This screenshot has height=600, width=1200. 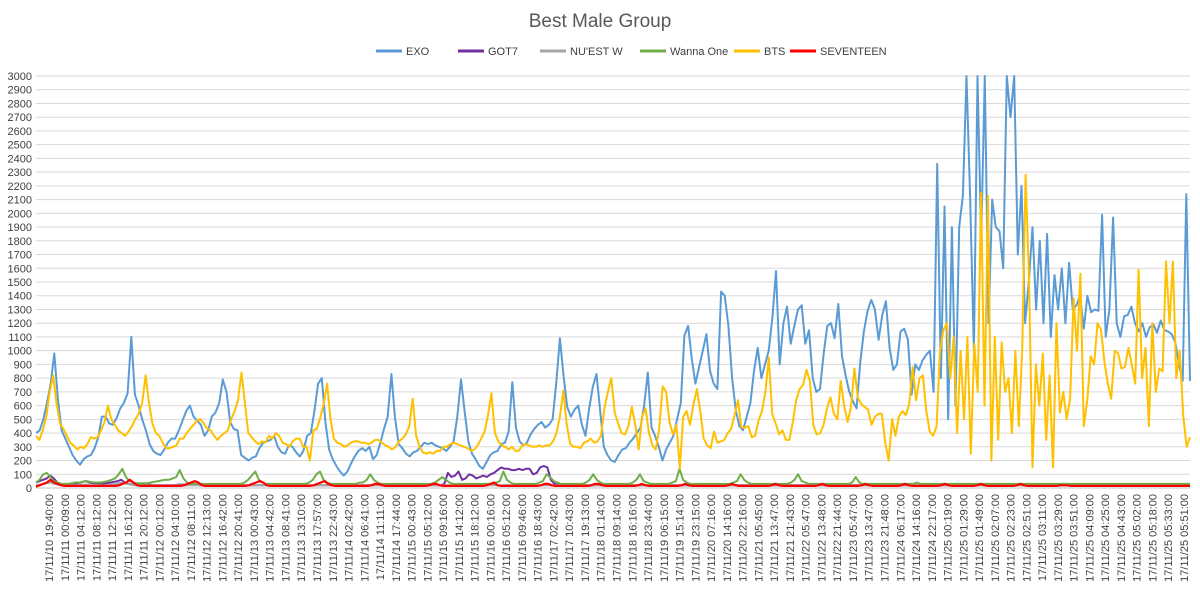 What do you see at coordinates (50, 538) in the screenshot?
I see `x-tick-label: 17/11/10 19:40:00` at bounding box center [50, 538].